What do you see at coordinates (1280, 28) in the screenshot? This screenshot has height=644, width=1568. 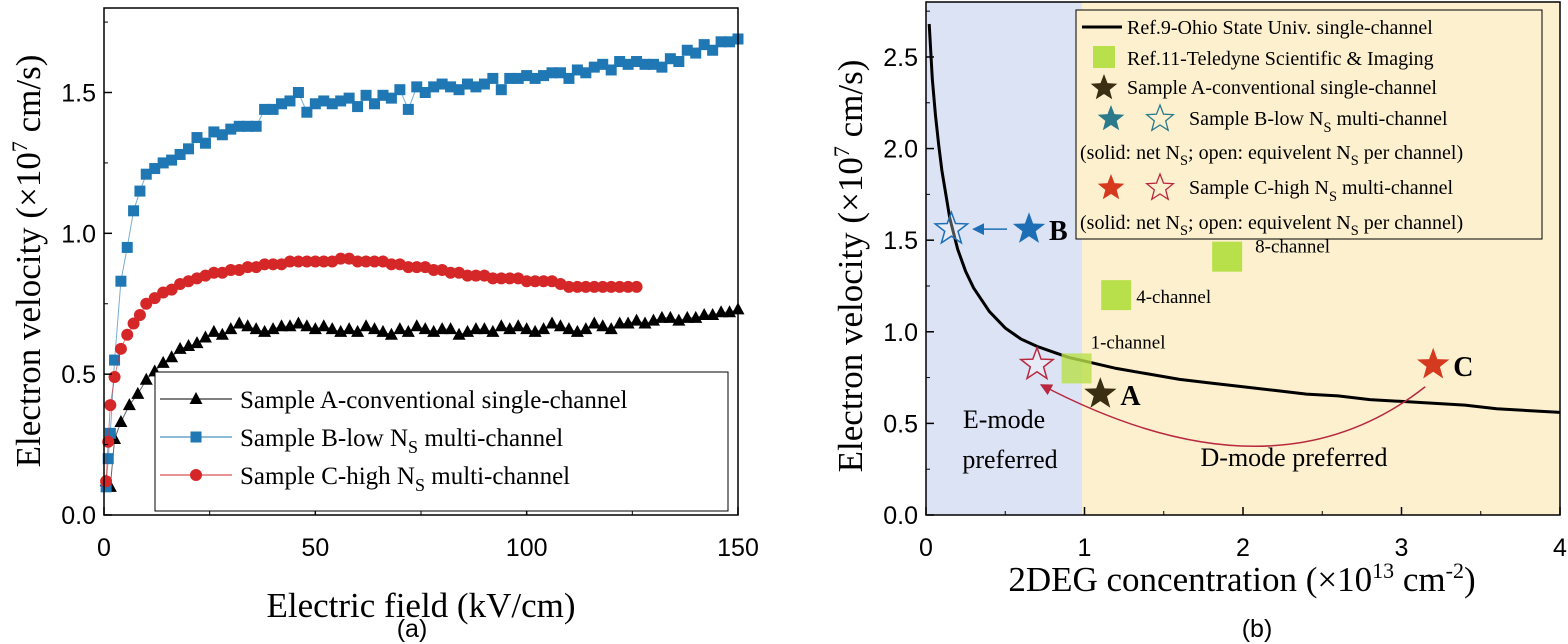 I see `legend-curve-label: Ref.9-Ohio State Univ. single-channel` at bounding box center [1280, 28].